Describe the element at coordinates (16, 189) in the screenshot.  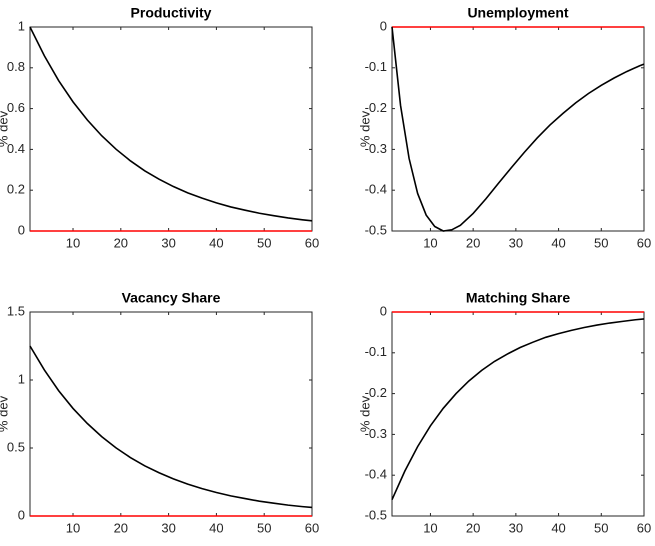
I see `y-tick-label: 0.2` at that location.